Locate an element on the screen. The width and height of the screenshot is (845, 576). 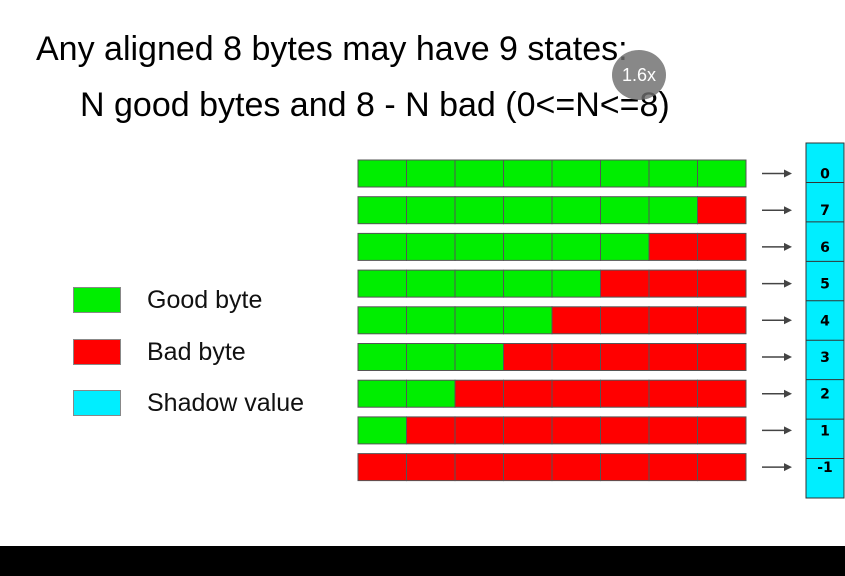
shadow-value-label: 3 is located at coordinates (825, 358).